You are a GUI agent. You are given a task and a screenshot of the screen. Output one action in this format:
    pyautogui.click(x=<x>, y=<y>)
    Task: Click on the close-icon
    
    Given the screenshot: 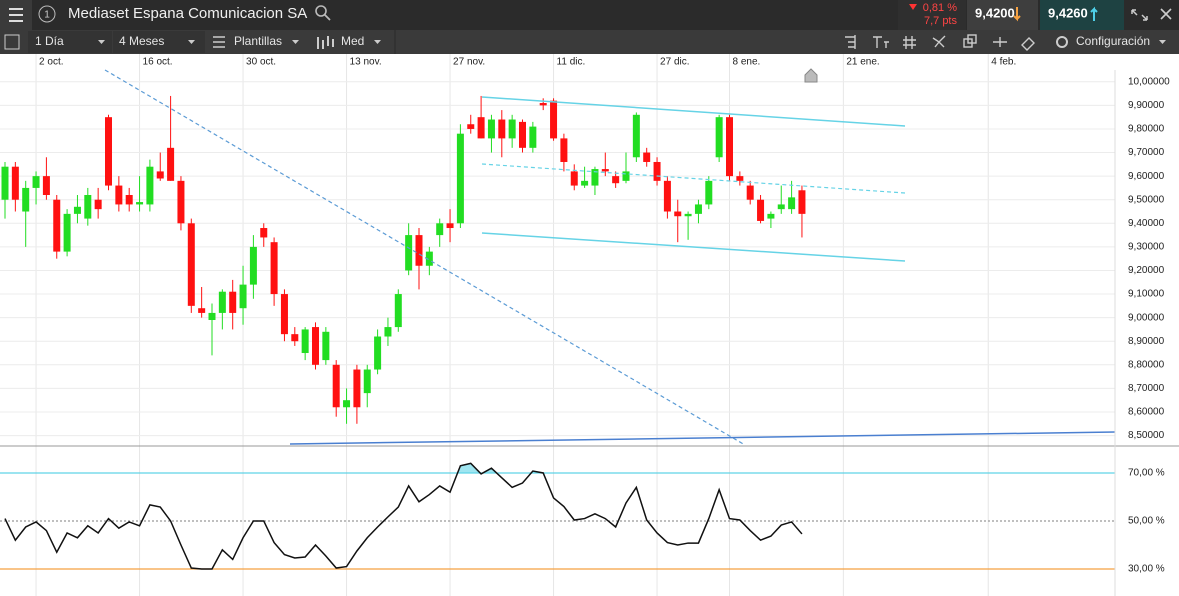 What is the action you would take?
    pyautogui.click(x=1166, y=14)
    